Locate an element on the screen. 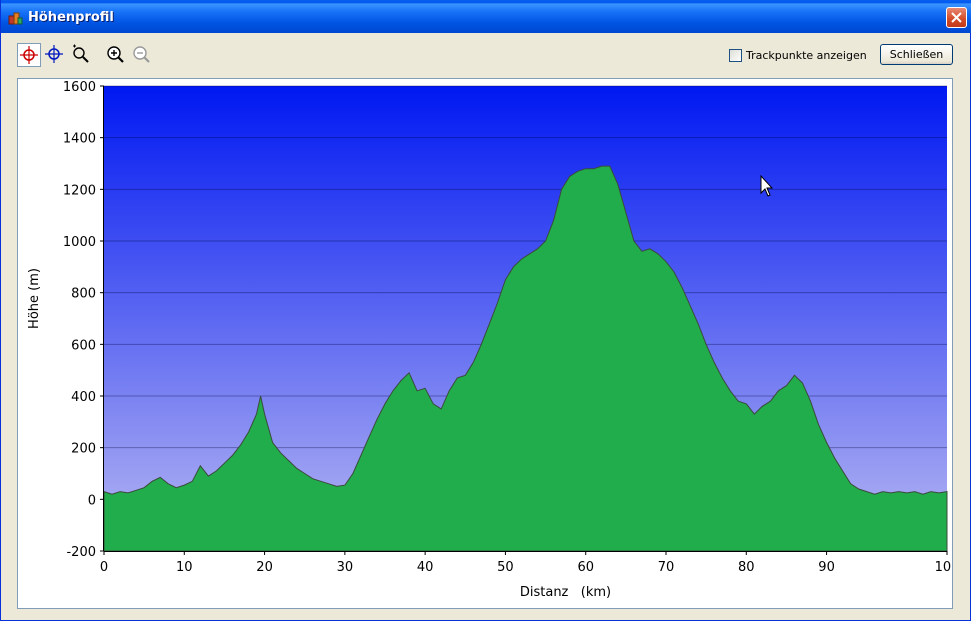 The height and width of the screenshot is (621, 971). zoom-region-tool is located at coordinates (81, 55).